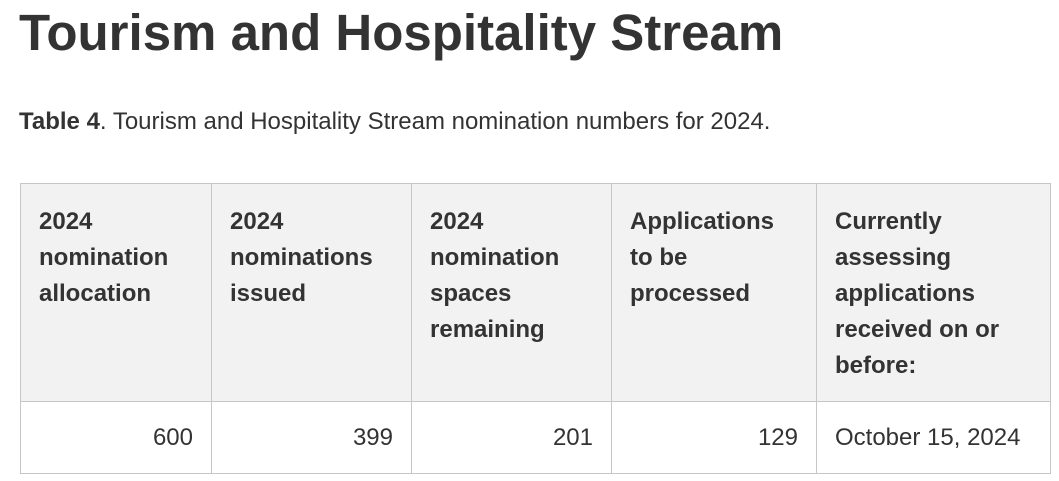 This screenshot has width=1059, height=481. Describe the element at coordinates (116, 437) in the screenshot. I see `cell-nomination-allocation: 600` at that location.